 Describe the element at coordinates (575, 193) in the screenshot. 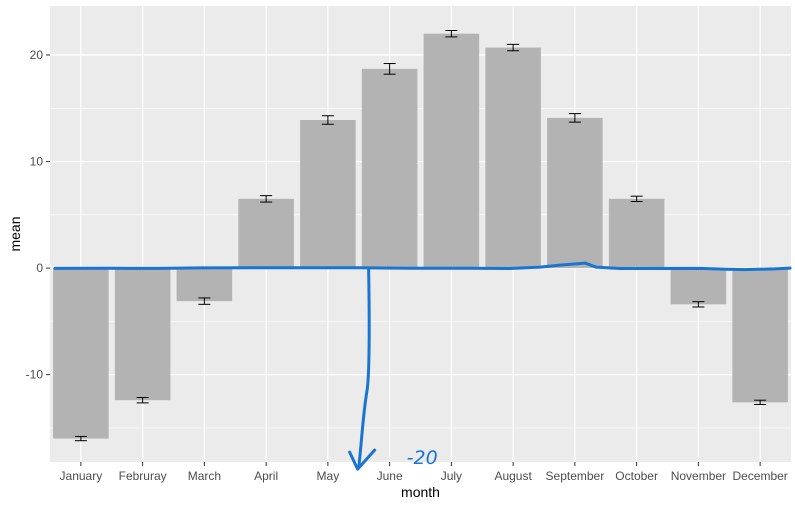

I see `bar-september` at that location.